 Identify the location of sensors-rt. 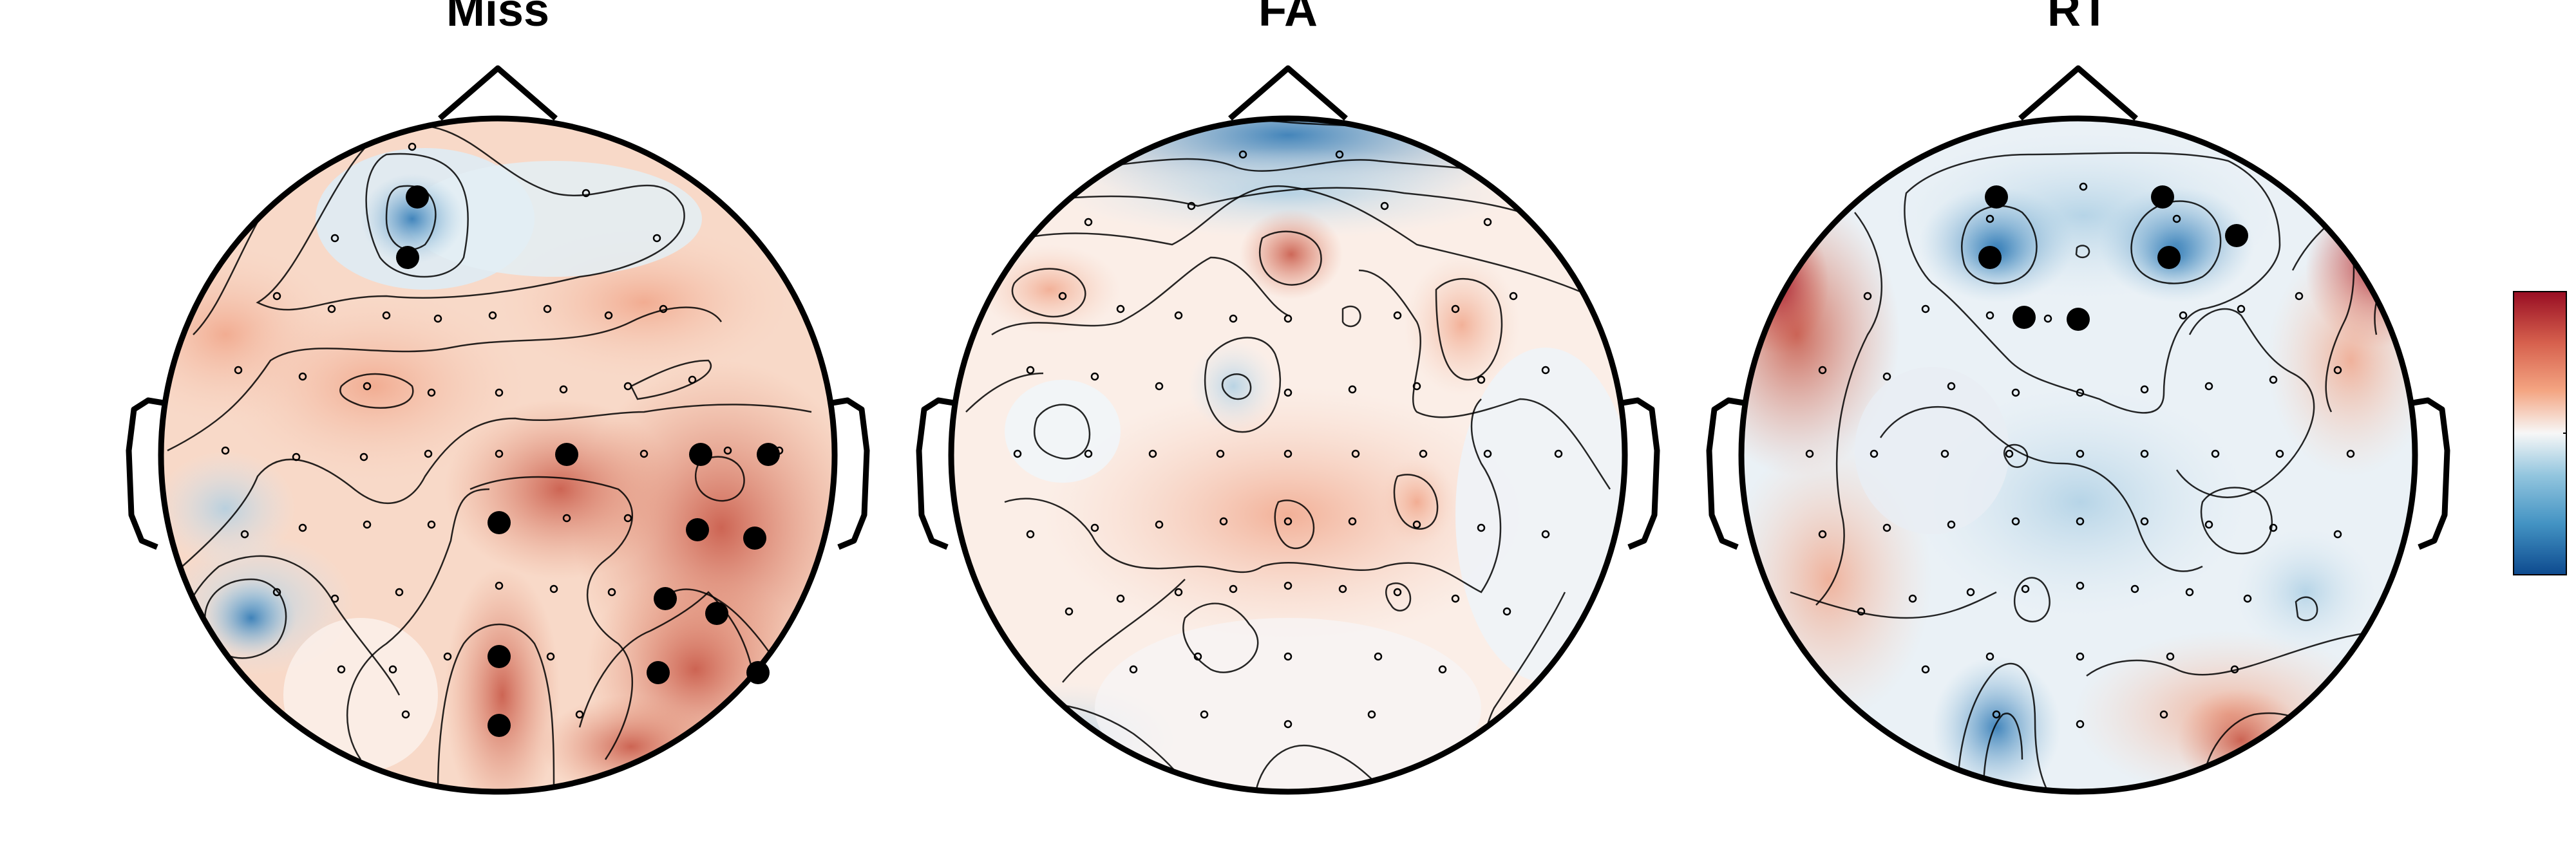
(2080, 455).